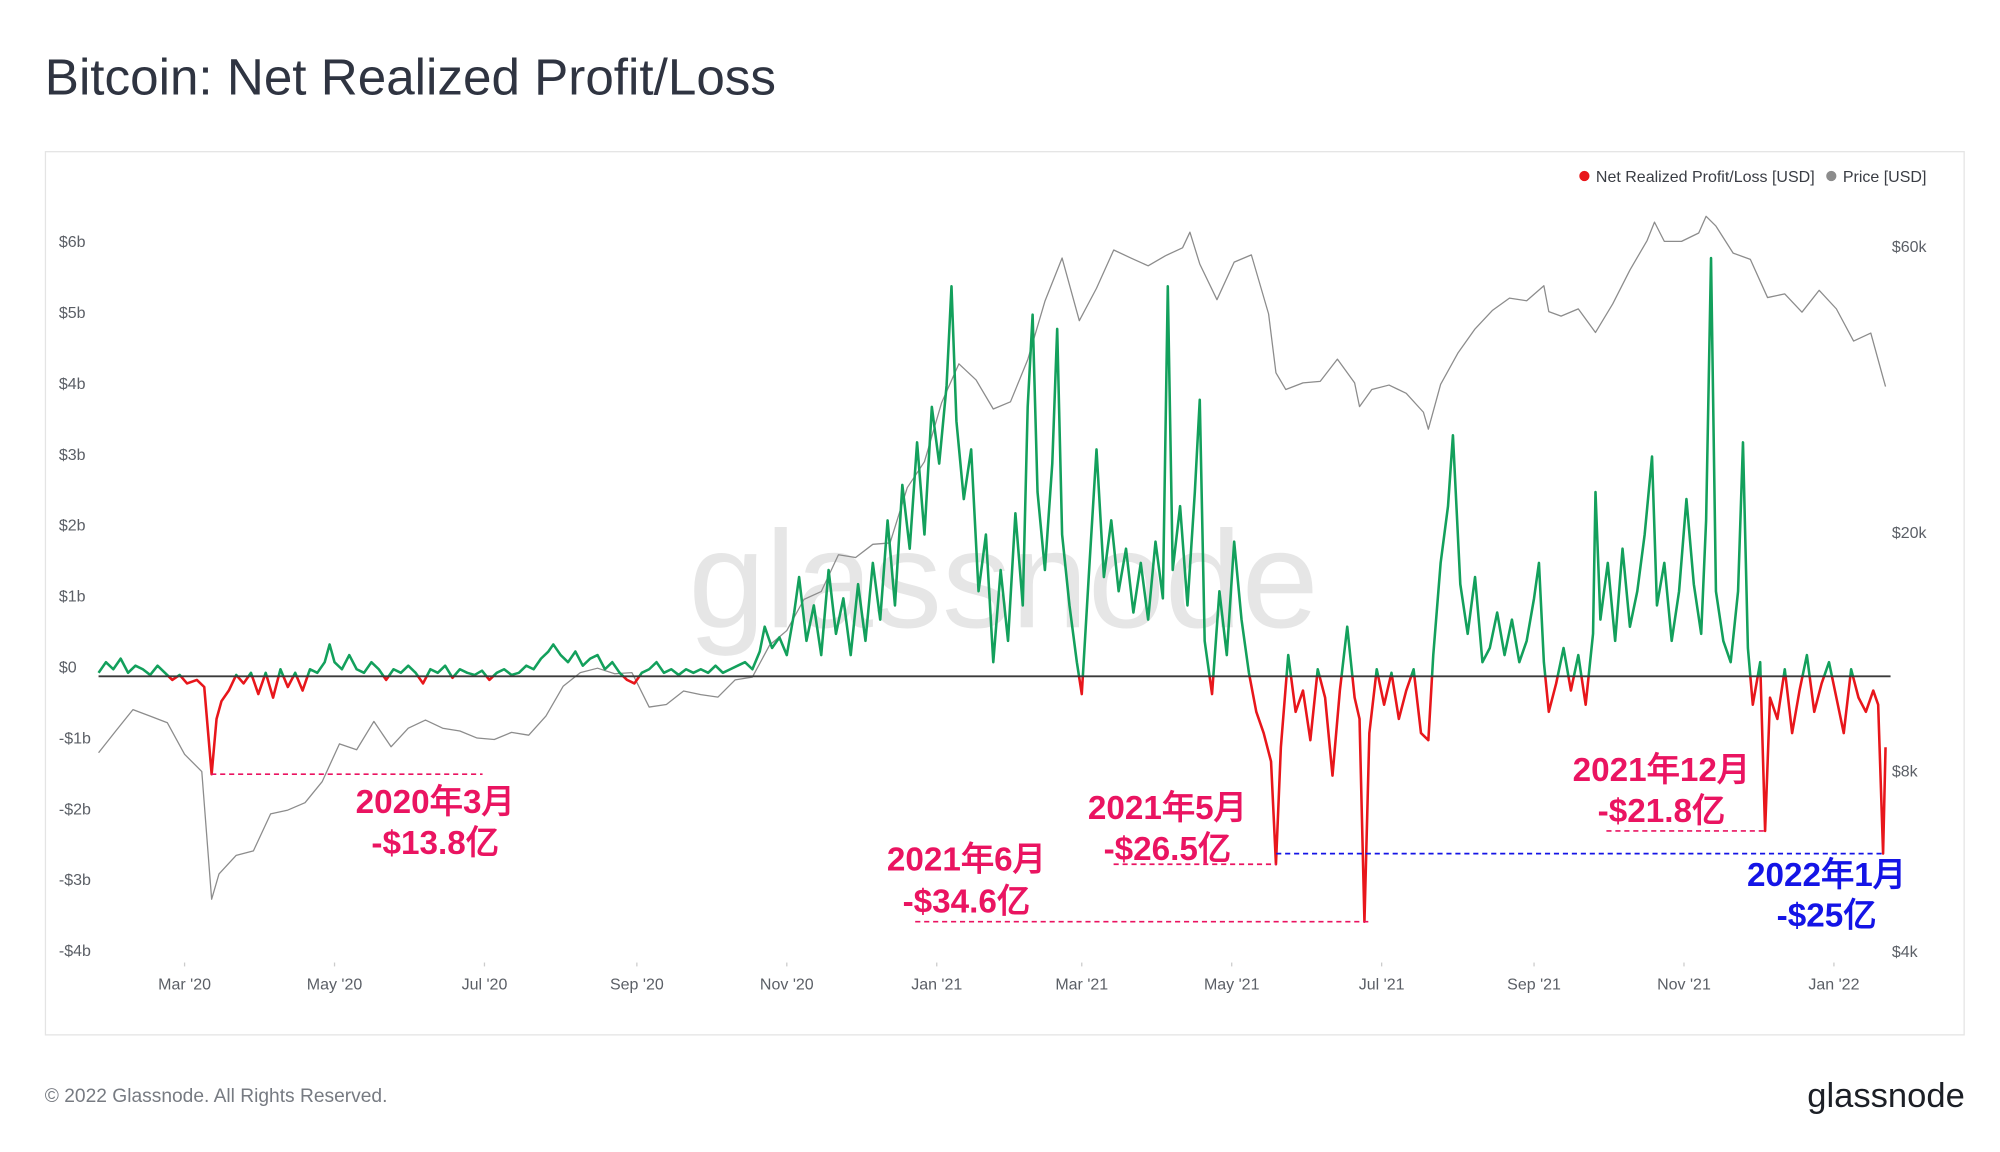 Image resolution: width=2000 pixels, height=1152 pixels. I want to click on y-tick-label: $5b, so click(72, 313).